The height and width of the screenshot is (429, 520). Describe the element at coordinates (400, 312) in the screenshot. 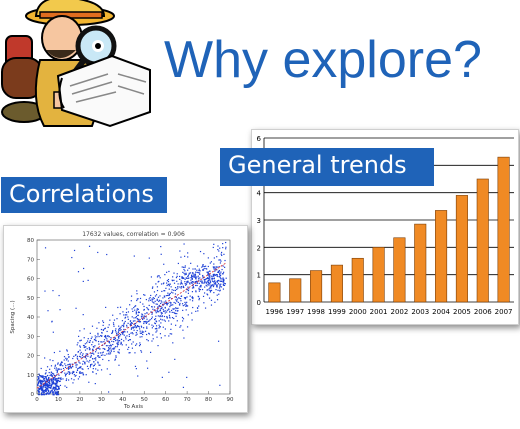

I see `x-tick-label: 2002` at that location.